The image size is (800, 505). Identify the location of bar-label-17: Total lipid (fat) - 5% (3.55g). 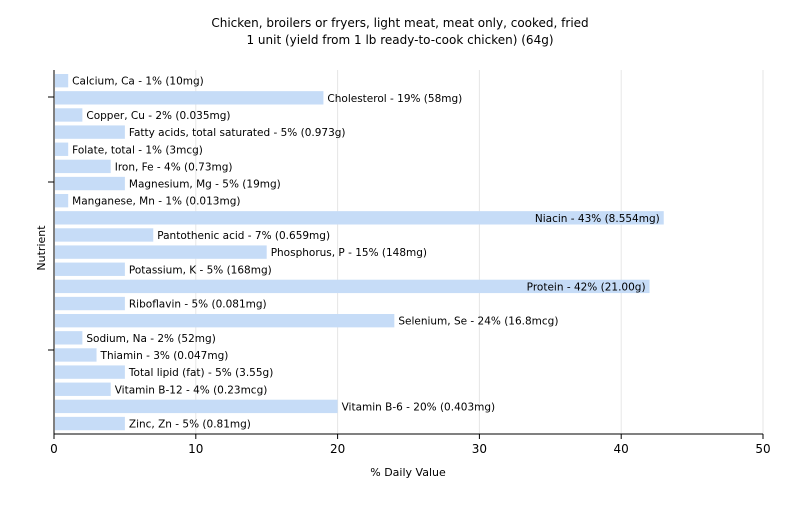
(200, 373).